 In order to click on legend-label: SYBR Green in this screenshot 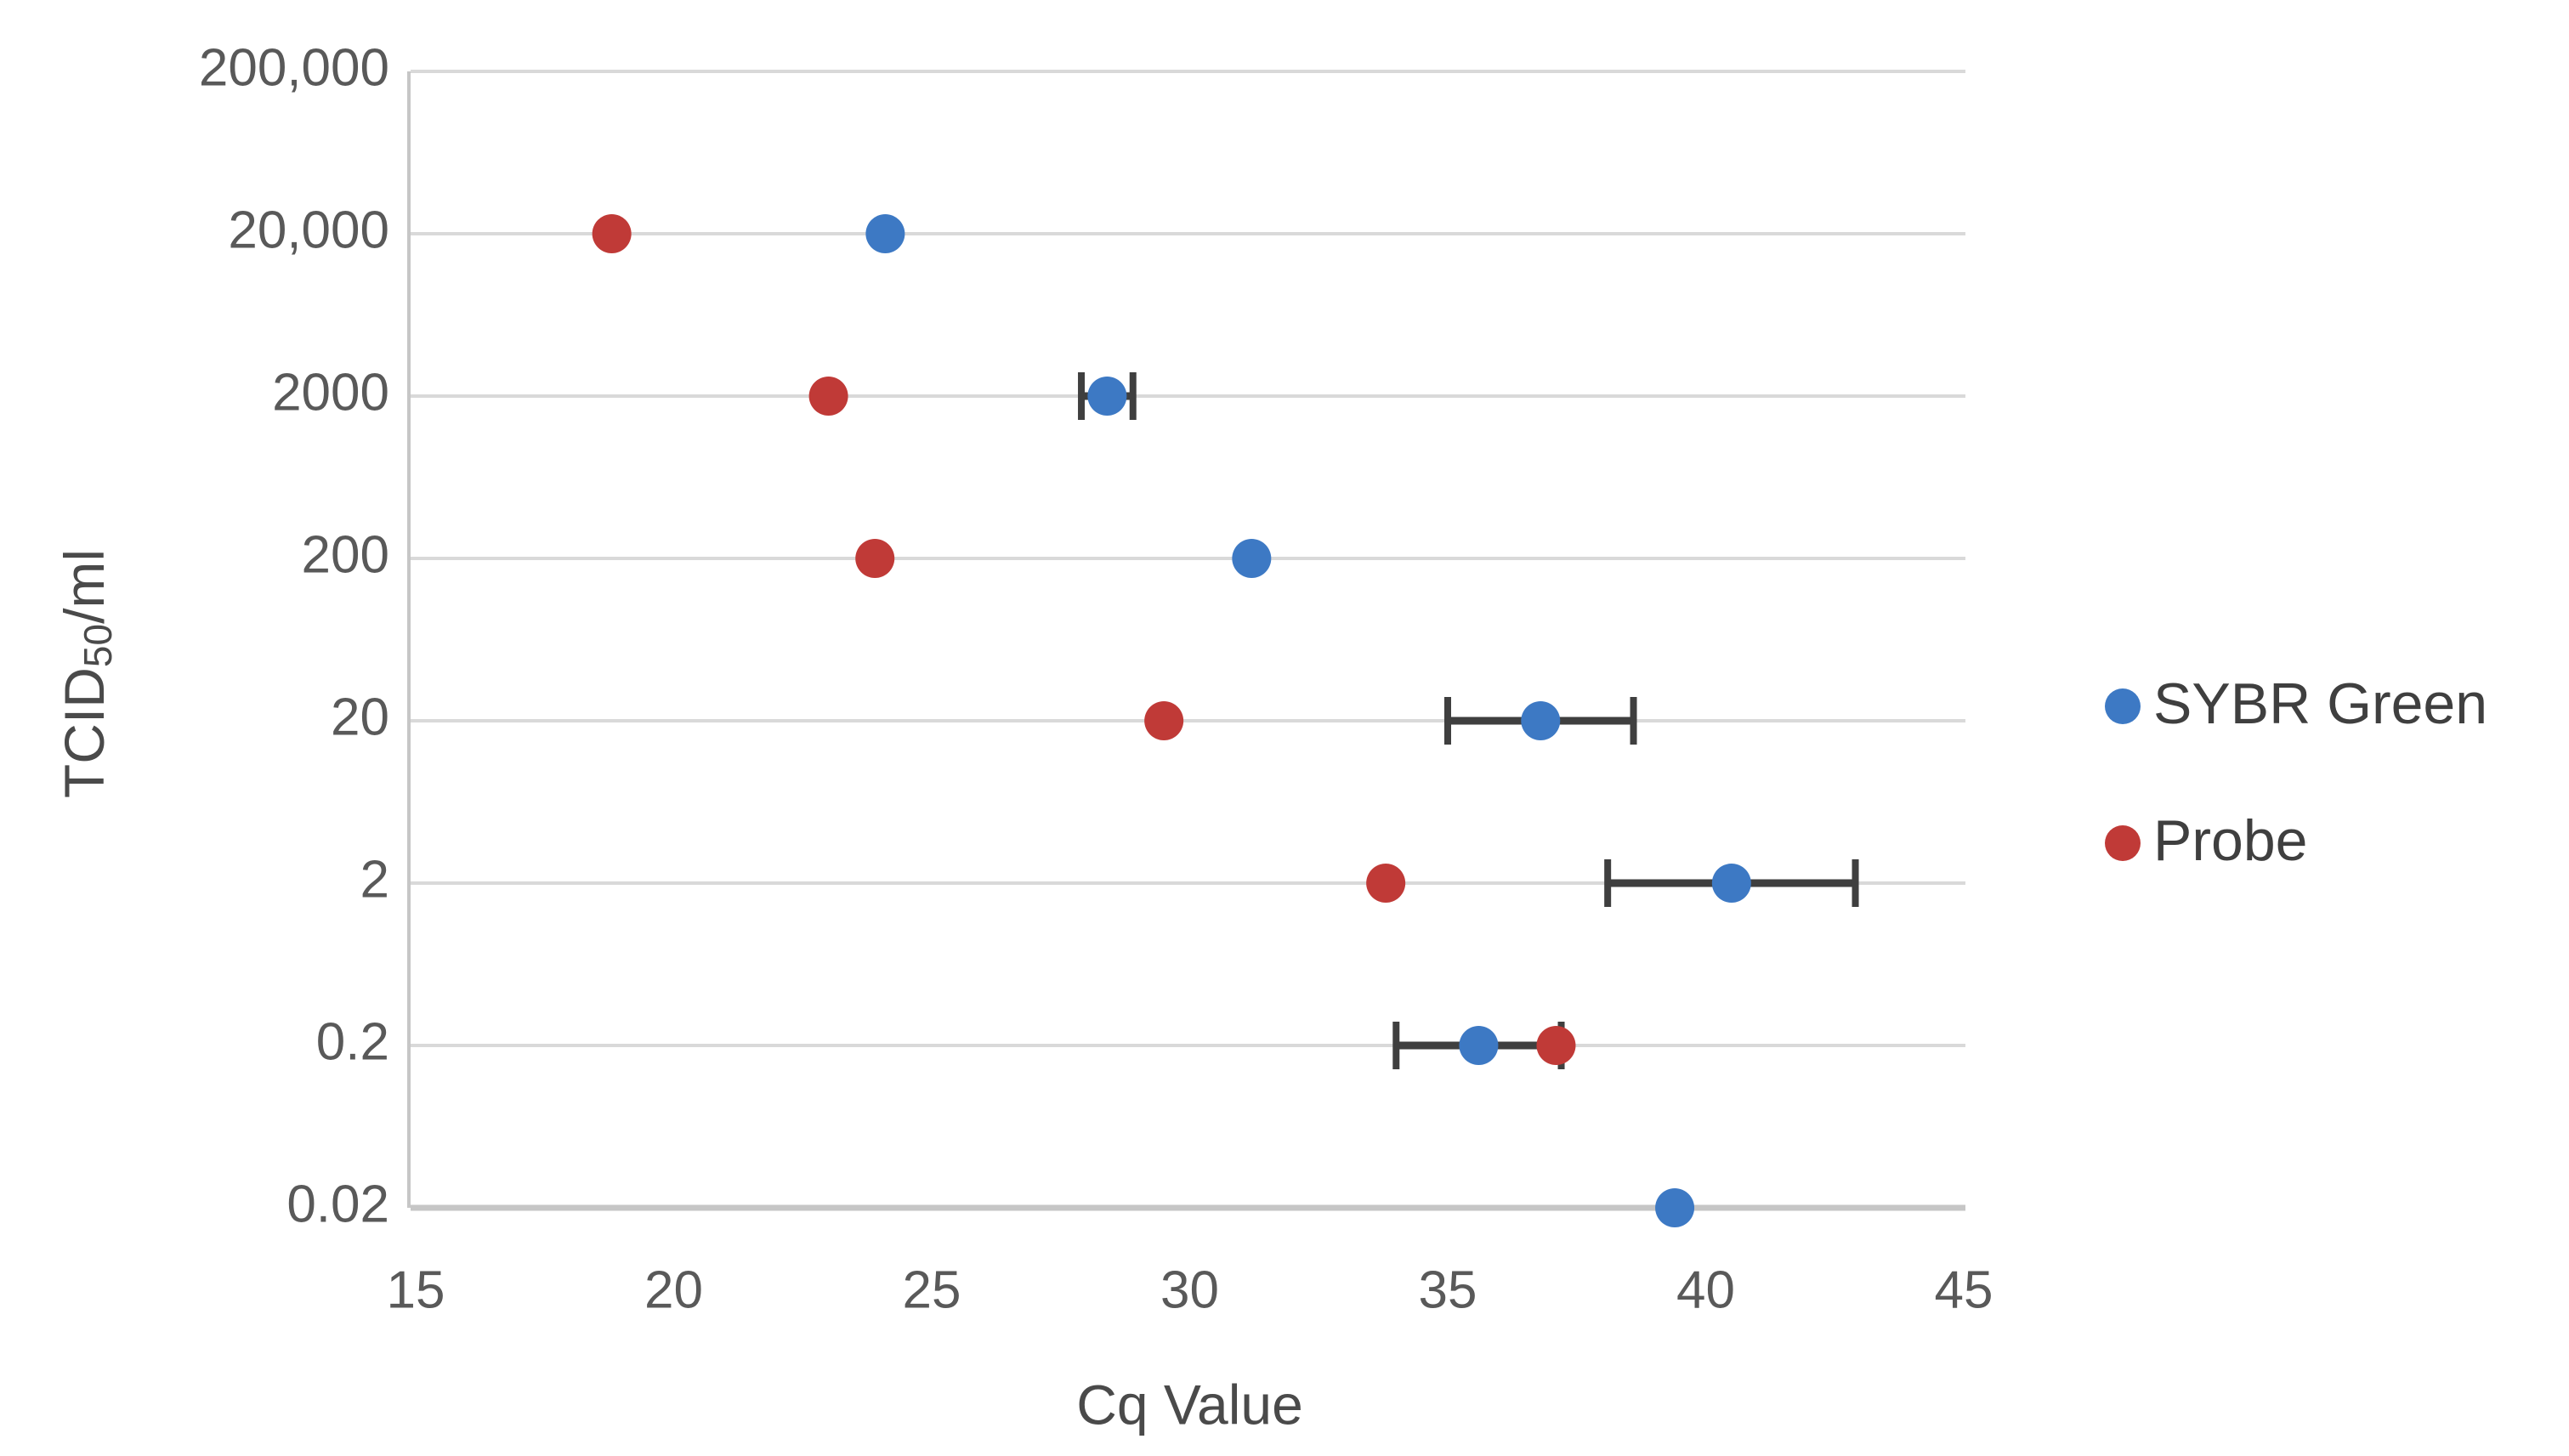, I will do `click(2320, 704)`.